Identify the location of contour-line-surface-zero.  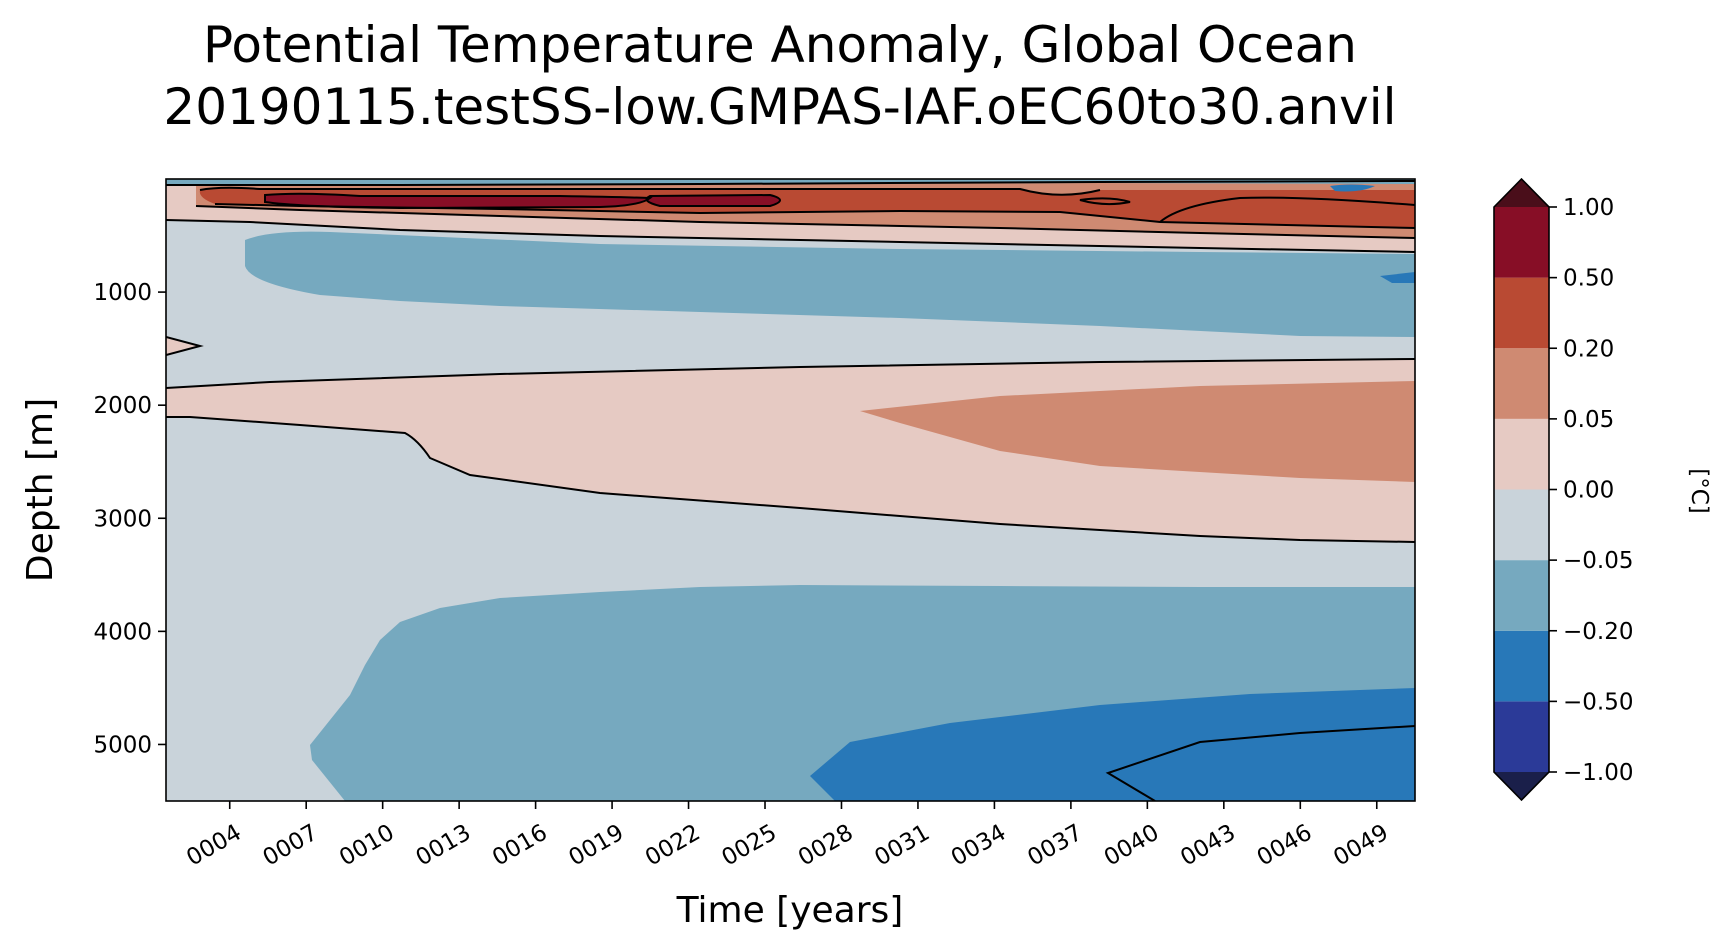
(790, 236).